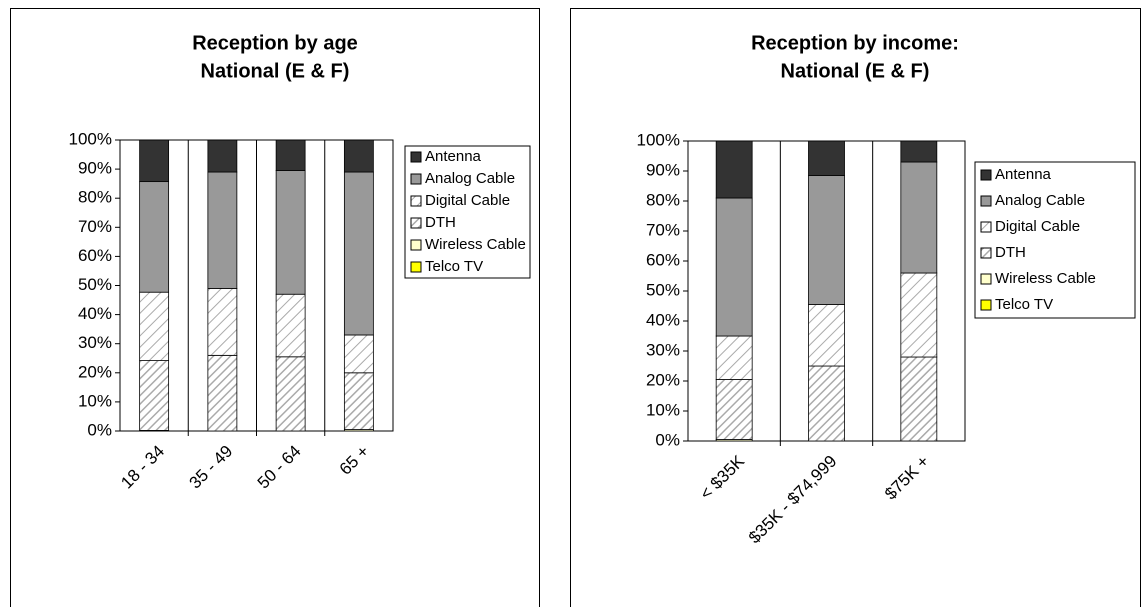 Image resolution: width=1143 pixels, height=607 pixels. Describe the element at coordinates (275, 43) in the screenshot. I see `chart-title: Reception by age` at that location.